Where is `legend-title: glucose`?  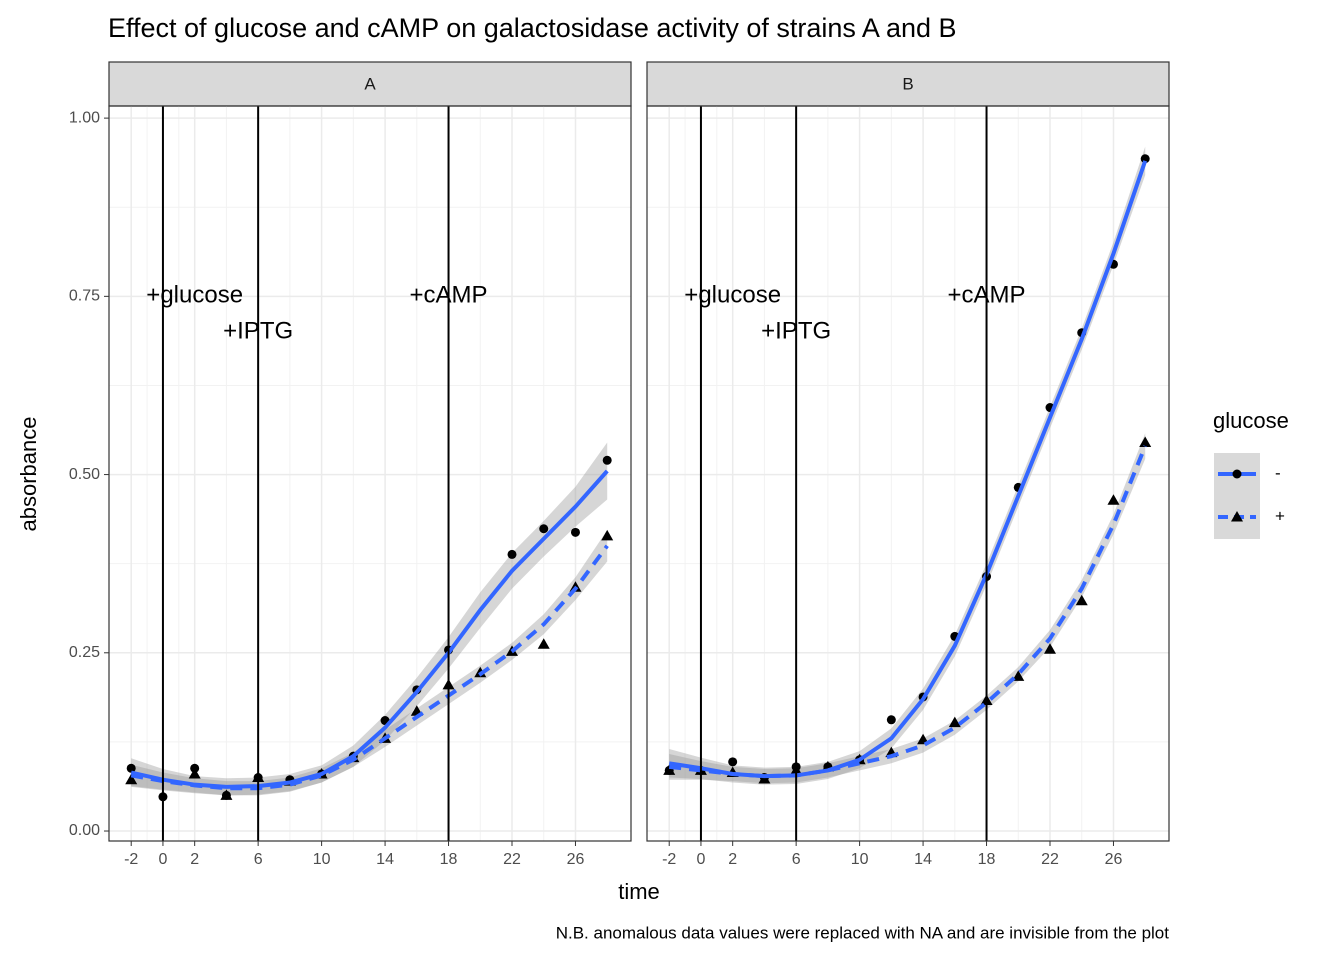 legend-title: glucose is located at coordinates (1251, 420).